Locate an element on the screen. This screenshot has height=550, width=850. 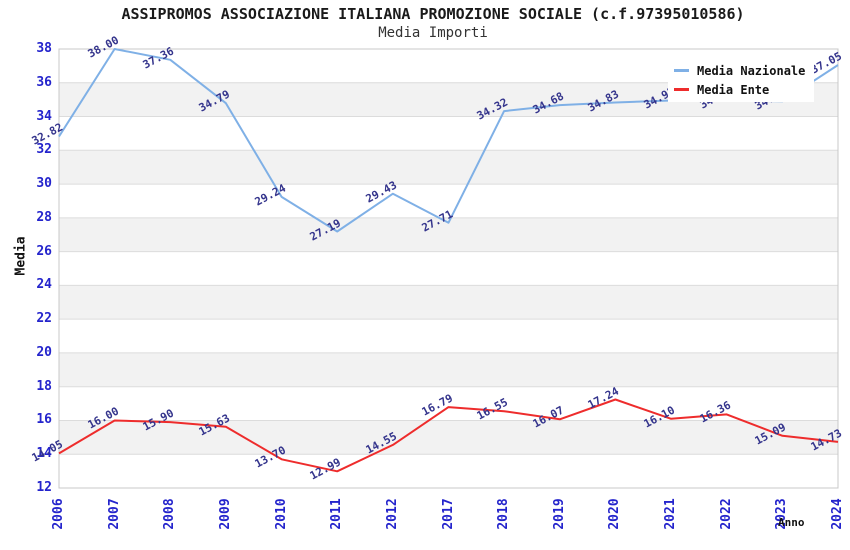
y-tick-label: 32 is located at coordinates (44, 150).